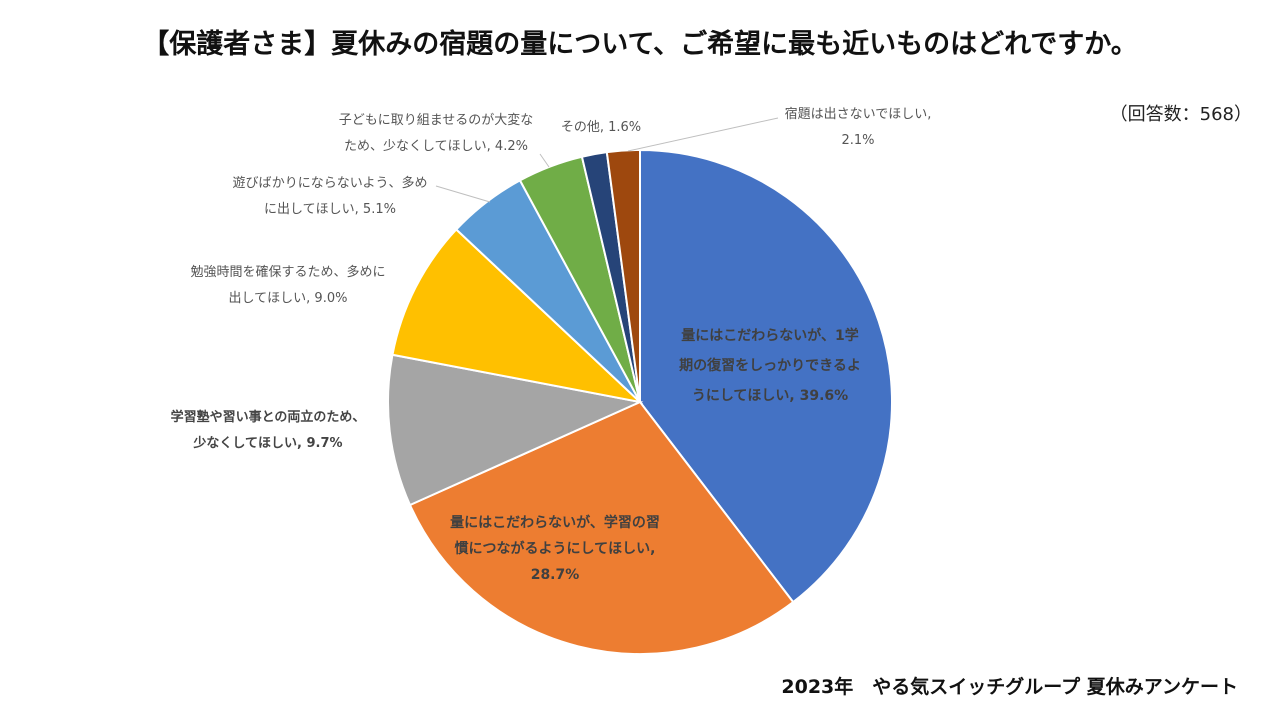 This screenshot has width=1280, height=720. What do you see at coordinates (267, 443) in the screenshot?
I see `slice-label-line: 少なくしてほしい, 9.7%` at bounding box center [267, 443].